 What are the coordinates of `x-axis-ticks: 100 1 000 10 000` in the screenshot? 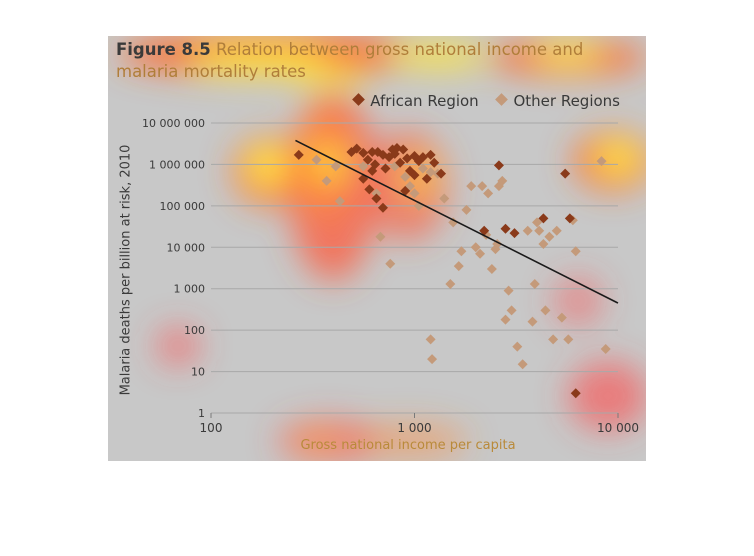 It's located at (419, 424).